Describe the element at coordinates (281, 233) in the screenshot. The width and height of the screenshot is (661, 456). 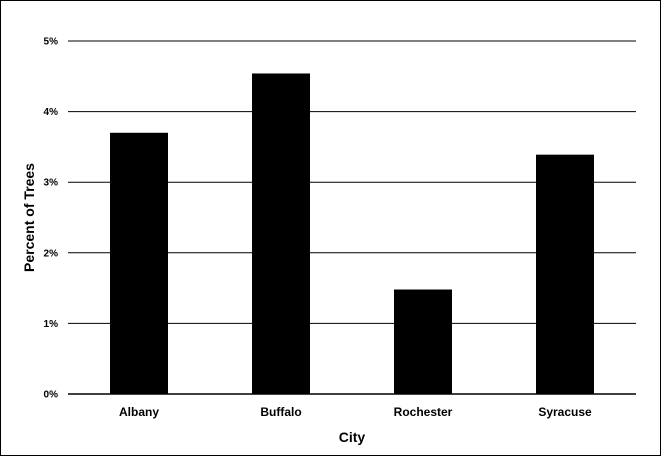
I see `bar-buffalo` at that location.